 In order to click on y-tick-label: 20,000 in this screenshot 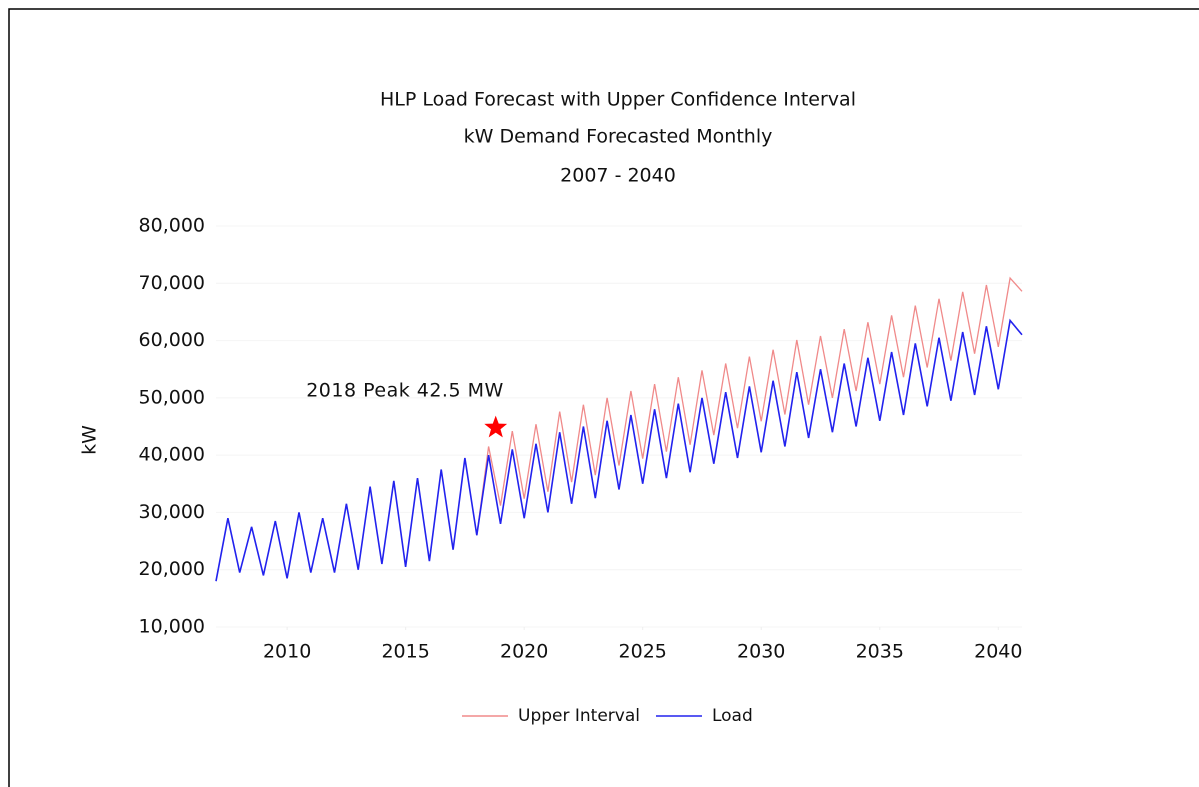, I will do `click(172, 569)`.